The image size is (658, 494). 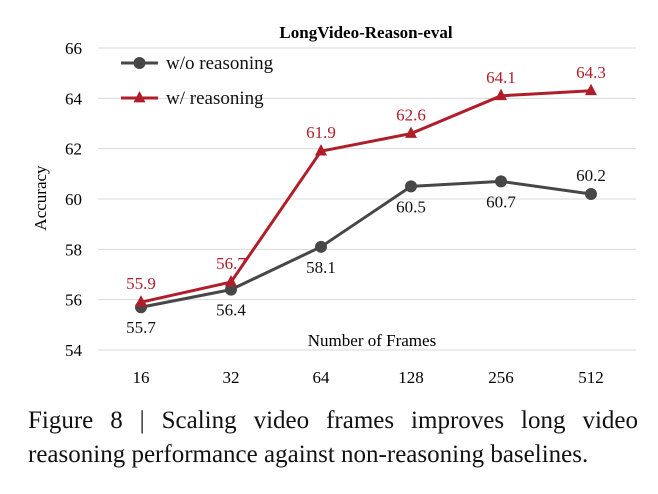 I want to click on chart-title: LongVideo-Reason-eval, so click(x=365, y=32).